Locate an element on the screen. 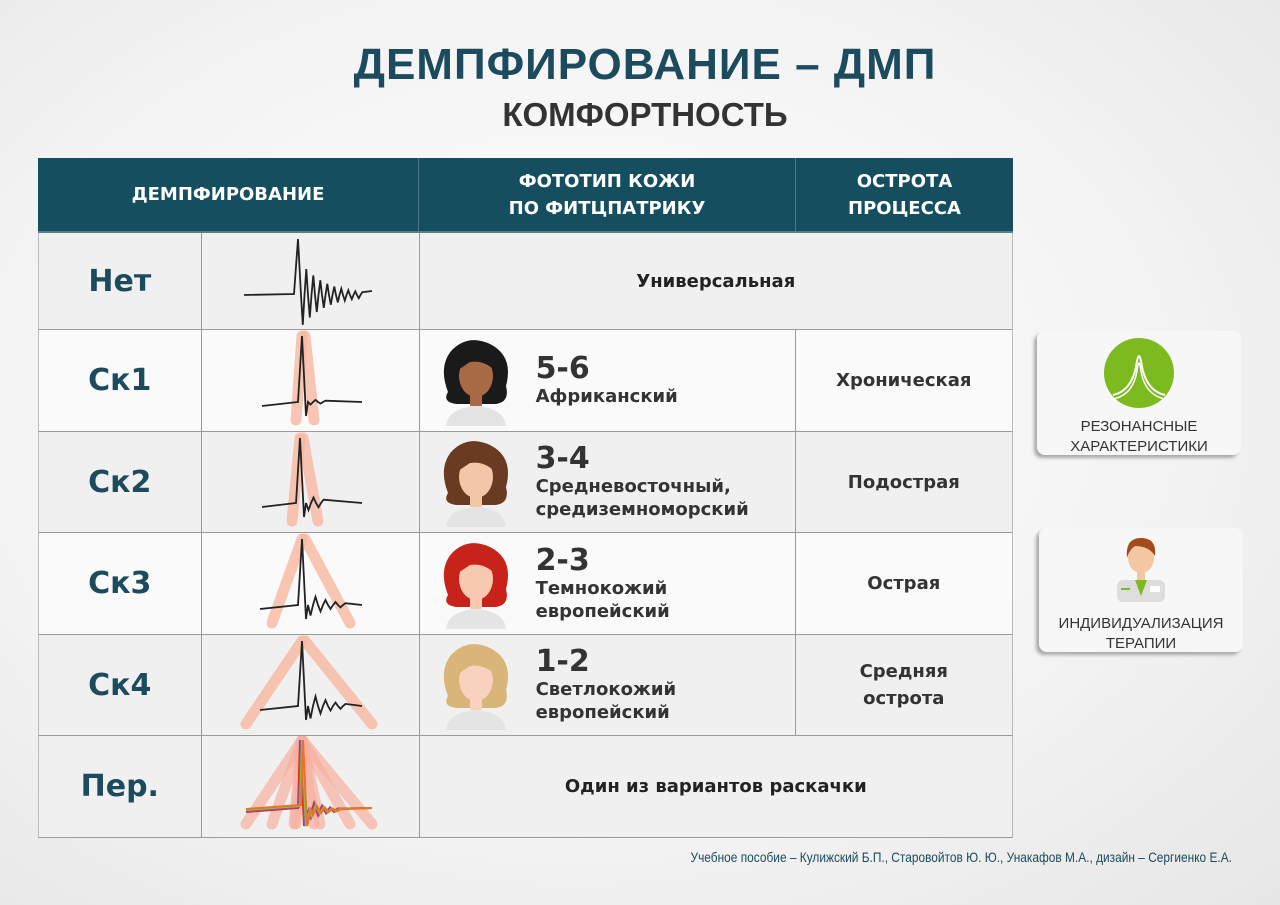 The width and height of the screenshot is (1280, 905). damping-level: Пер. is located at coordinates (120, 786).